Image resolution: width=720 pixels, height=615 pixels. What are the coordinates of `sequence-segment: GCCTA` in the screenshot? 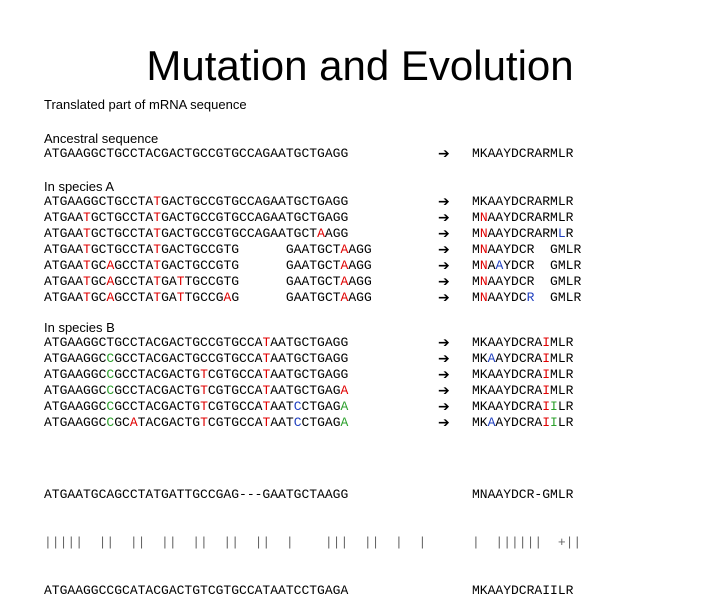 It's located at (134, 297).